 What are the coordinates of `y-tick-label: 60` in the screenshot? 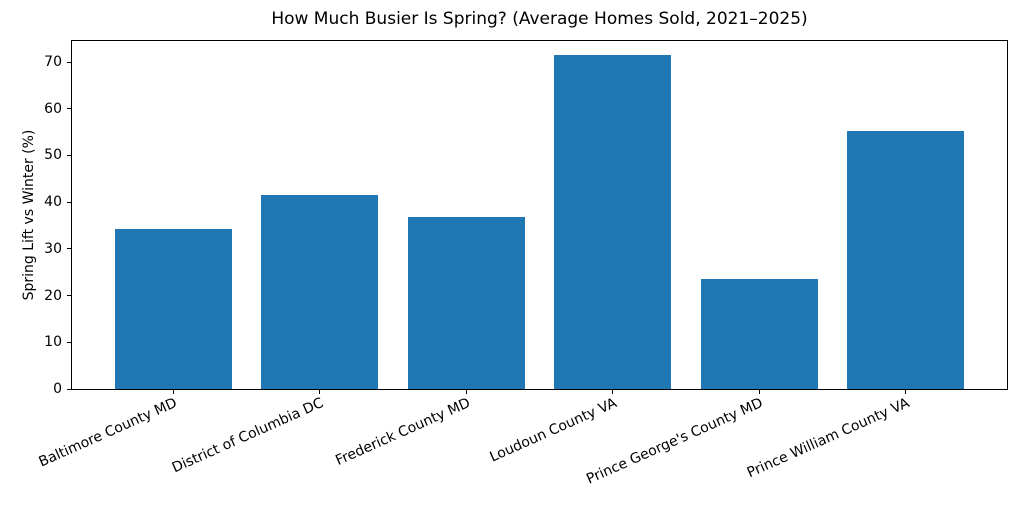 It's located at (53, 108).